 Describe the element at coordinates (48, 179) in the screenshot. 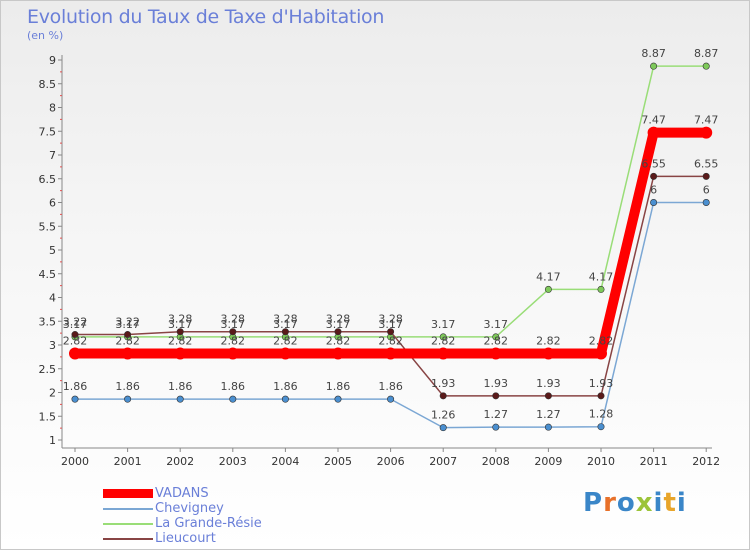

I see `y-tick-label: 6.5` at that location.